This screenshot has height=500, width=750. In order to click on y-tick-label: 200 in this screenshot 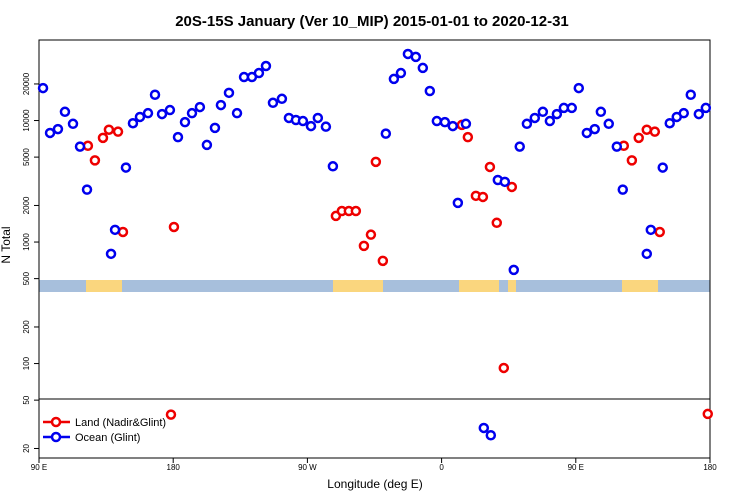, I will do `click(26, 327)`.